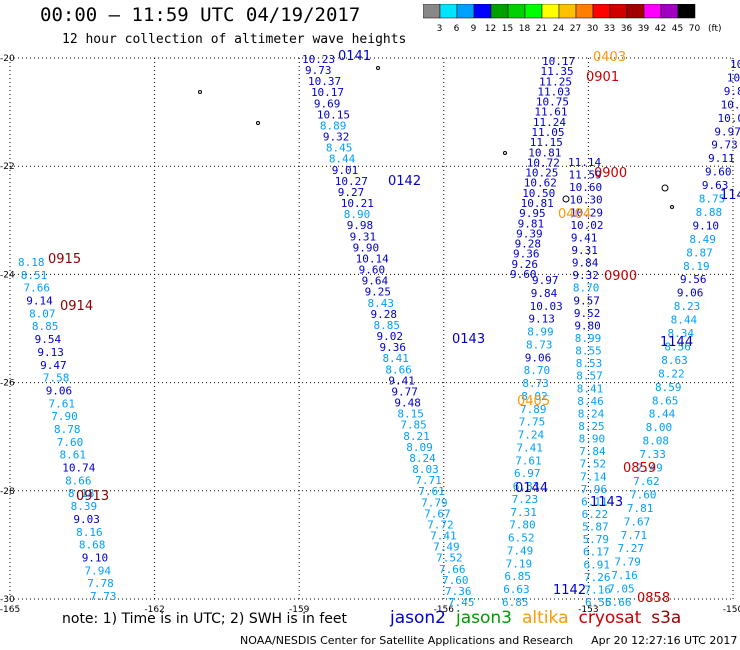 The width and height of the screenshot is (740, 650). I want to click on satellite-name: s3a, so click(666, 618).